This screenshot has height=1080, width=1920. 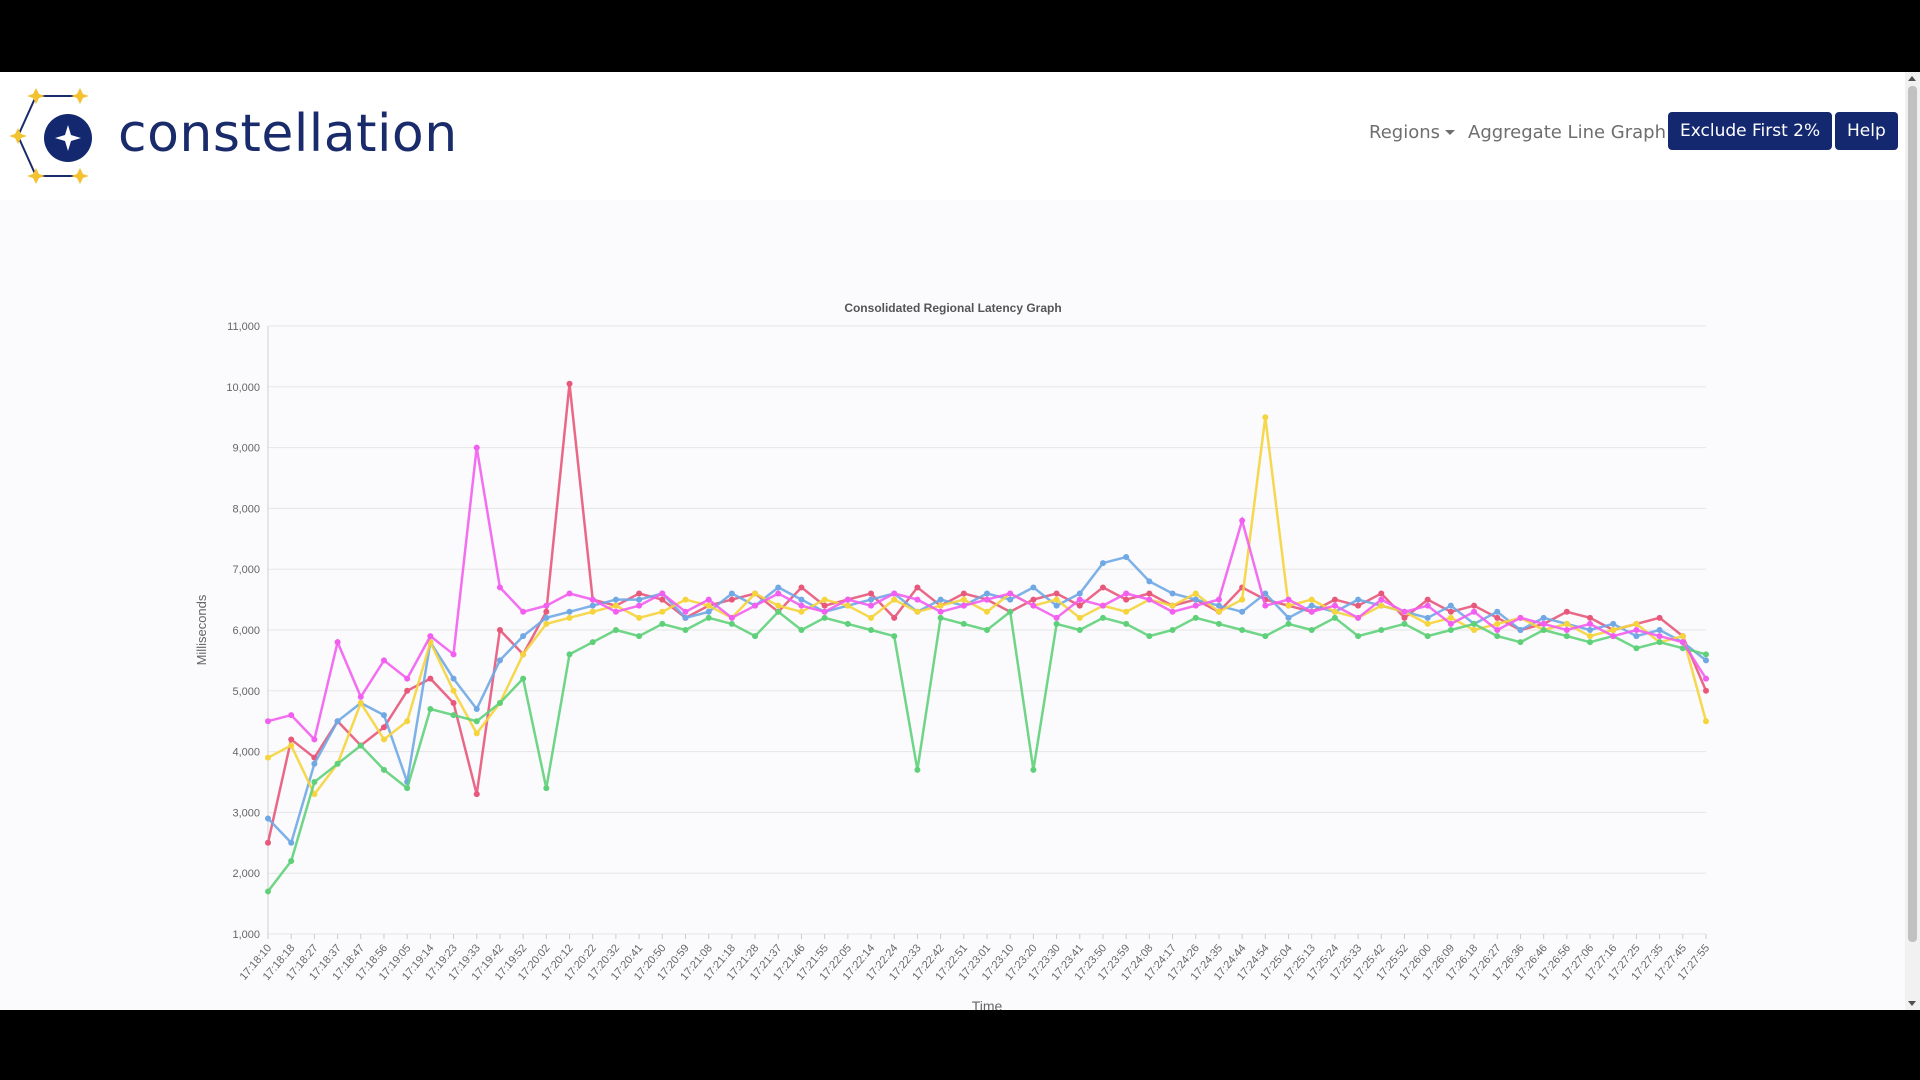 What do you see at coordinates (1912, 78) in the screenshot?
I see `scroll-up-arrow-icon` at bounding box center [1912, 78].